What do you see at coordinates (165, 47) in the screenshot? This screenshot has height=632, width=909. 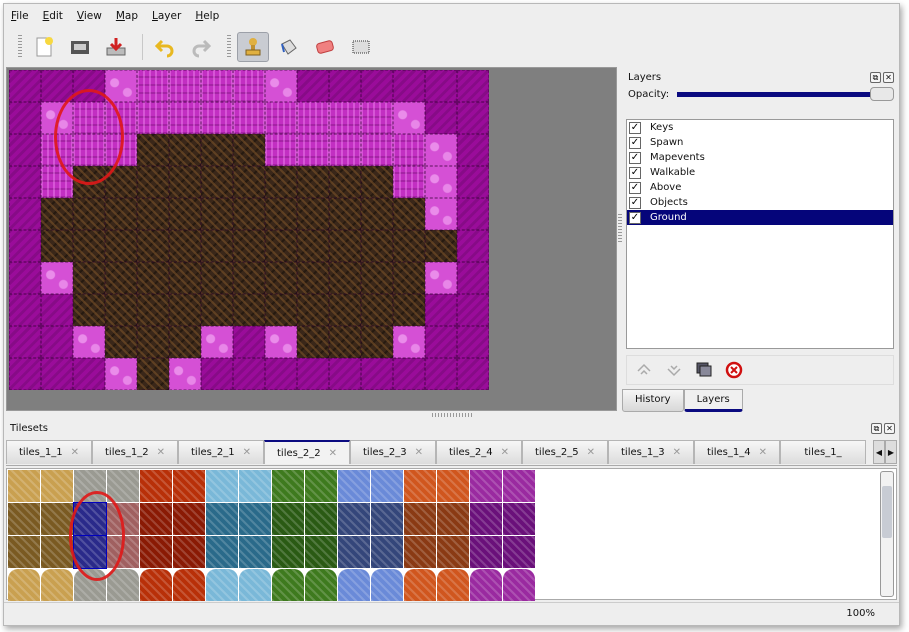 I see `undo-button` at bounding box center [165, 47].